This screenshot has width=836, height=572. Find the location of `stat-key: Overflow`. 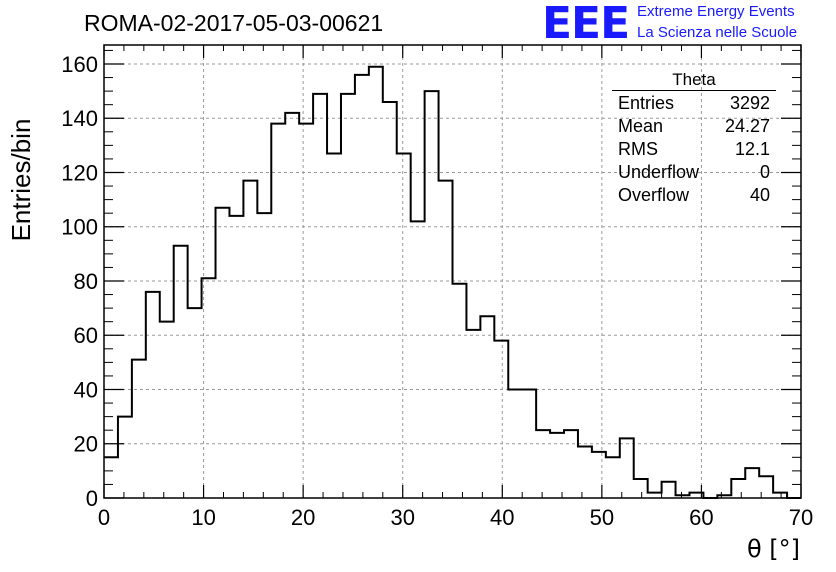

stat-key: Overflow is located at coordinates (654, 195).